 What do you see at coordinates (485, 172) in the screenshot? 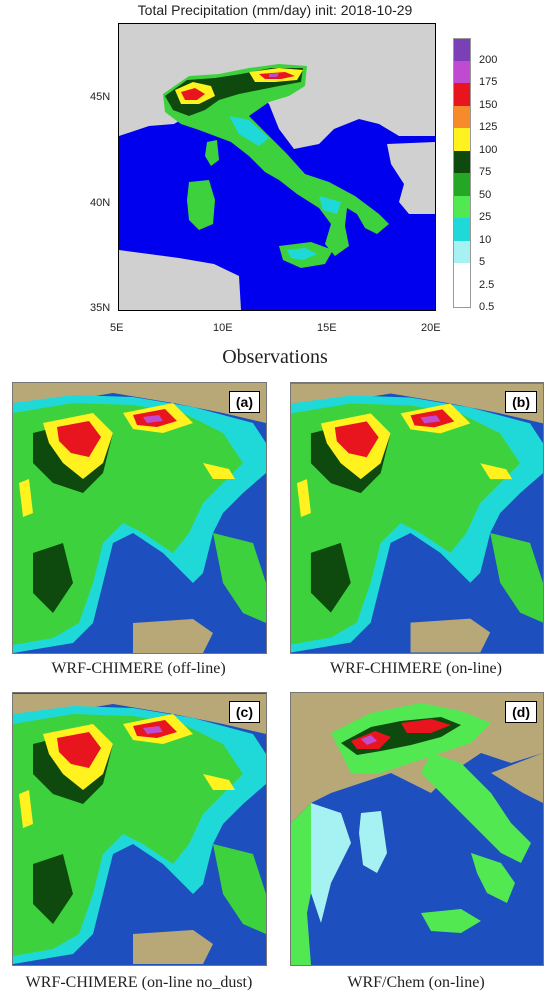
I see `legend-label: 75` at bounding box center [485, 172].